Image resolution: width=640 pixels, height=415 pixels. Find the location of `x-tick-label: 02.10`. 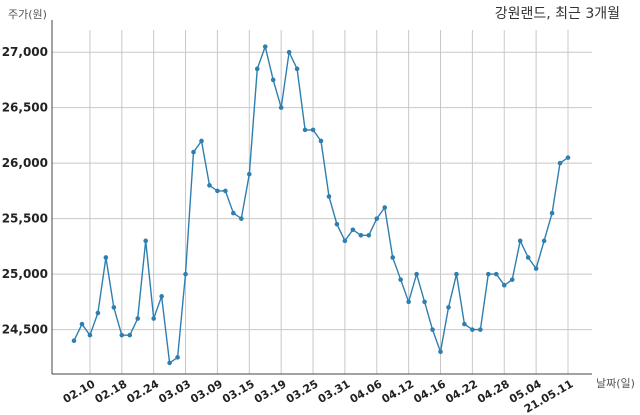

x-tick-label: 02.10 is located at coordinates (79, 391).